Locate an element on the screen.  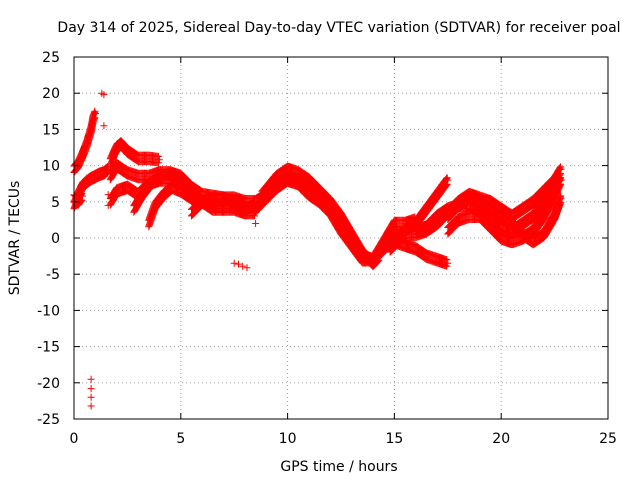
y-tick-label: -20 is located at coordinates (48, 384).